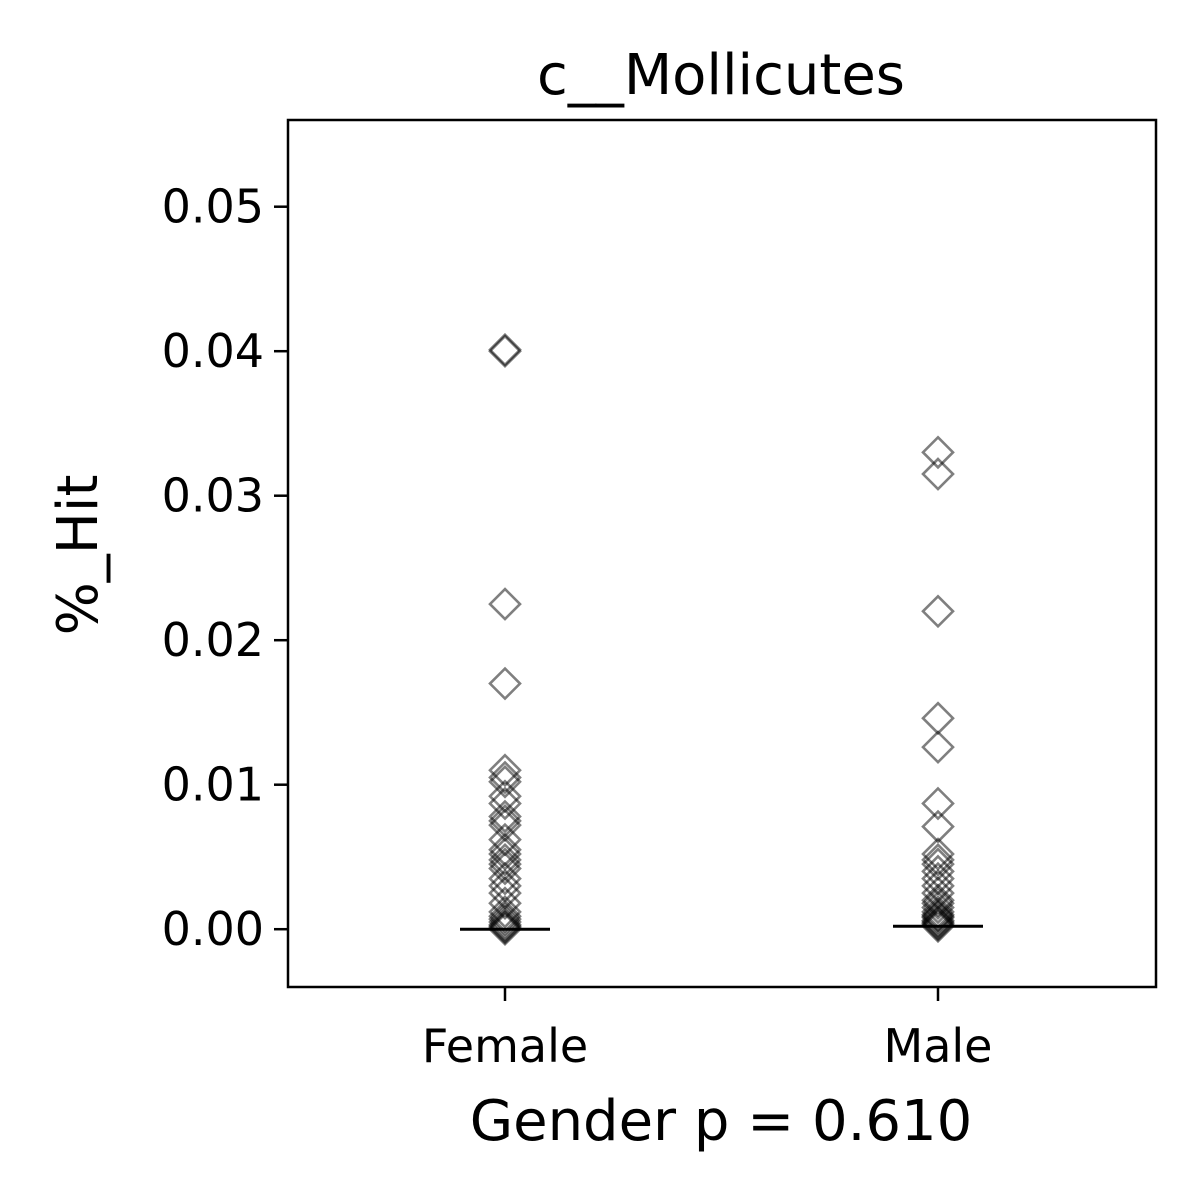  I want to click on x-tick-label: Male, so click(938, 1046).